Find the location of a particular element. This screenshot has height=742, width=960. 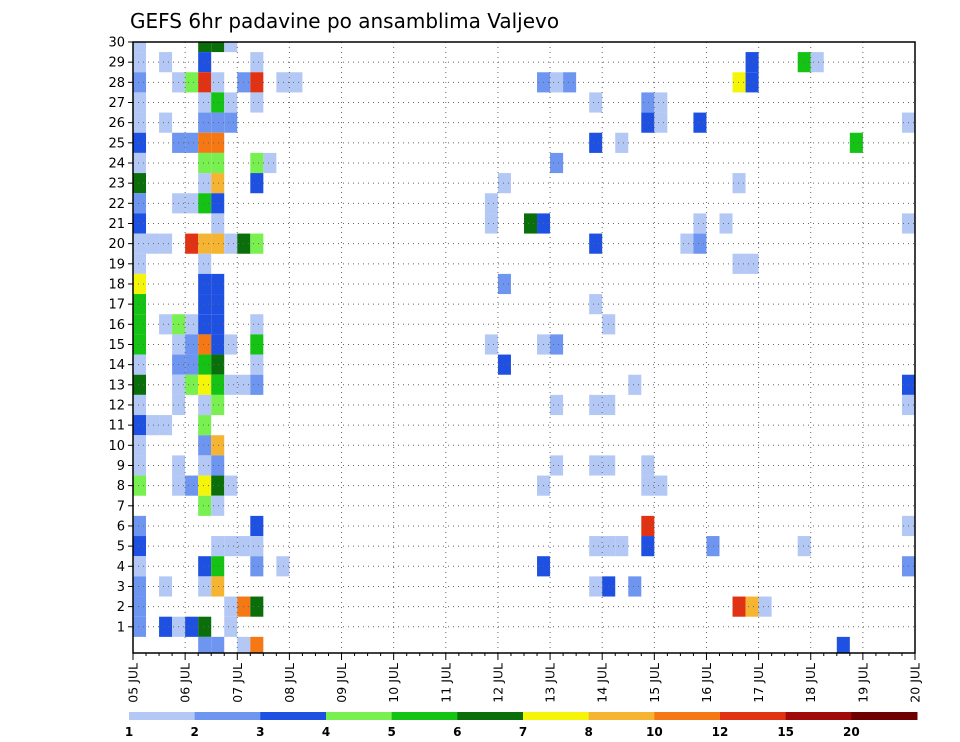

x-tick-label: 09 JUL is located at coordinates (341, 683).